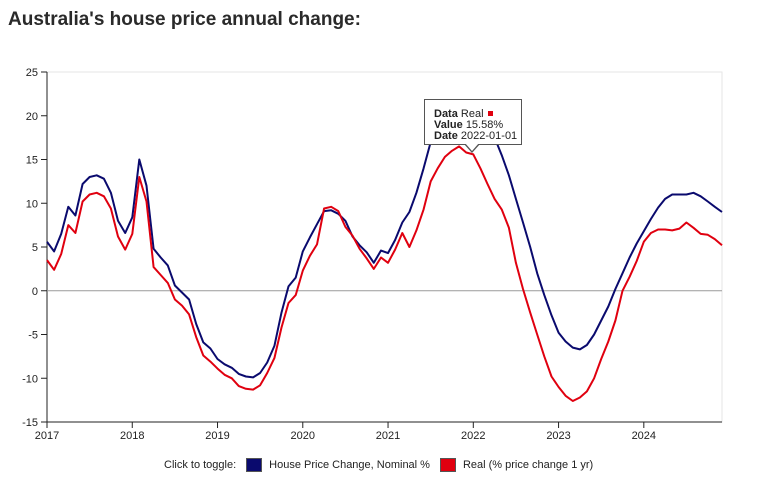 This screenshot has width=759, height=488. I want to click on x-tick-label: 2018, so click(132, 436).